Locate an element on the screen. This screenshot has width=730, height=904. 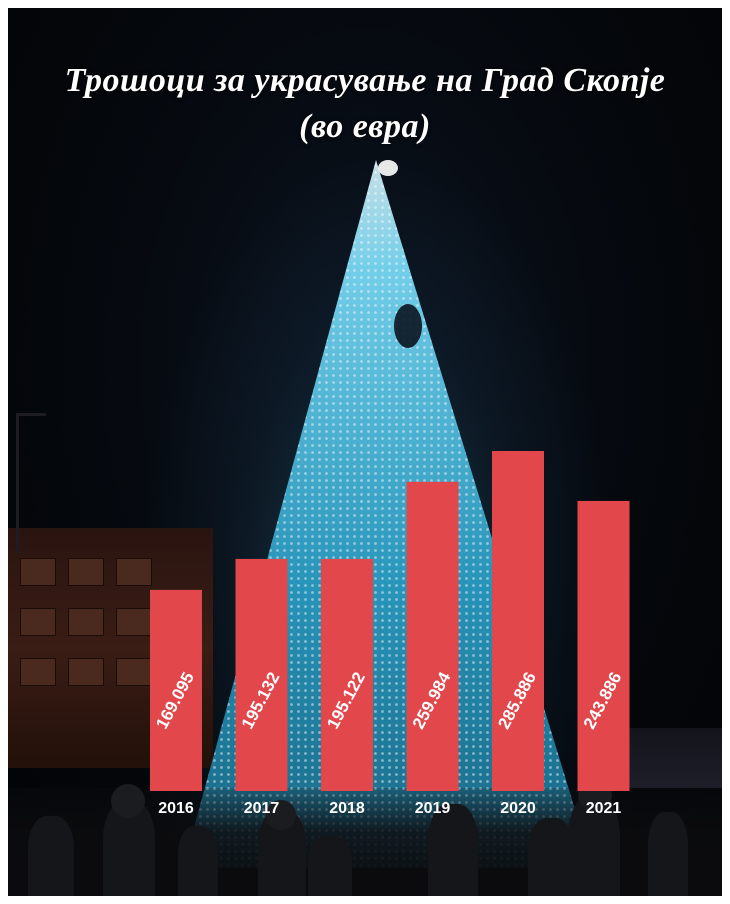
right-building is located at coordinates (667, 758).